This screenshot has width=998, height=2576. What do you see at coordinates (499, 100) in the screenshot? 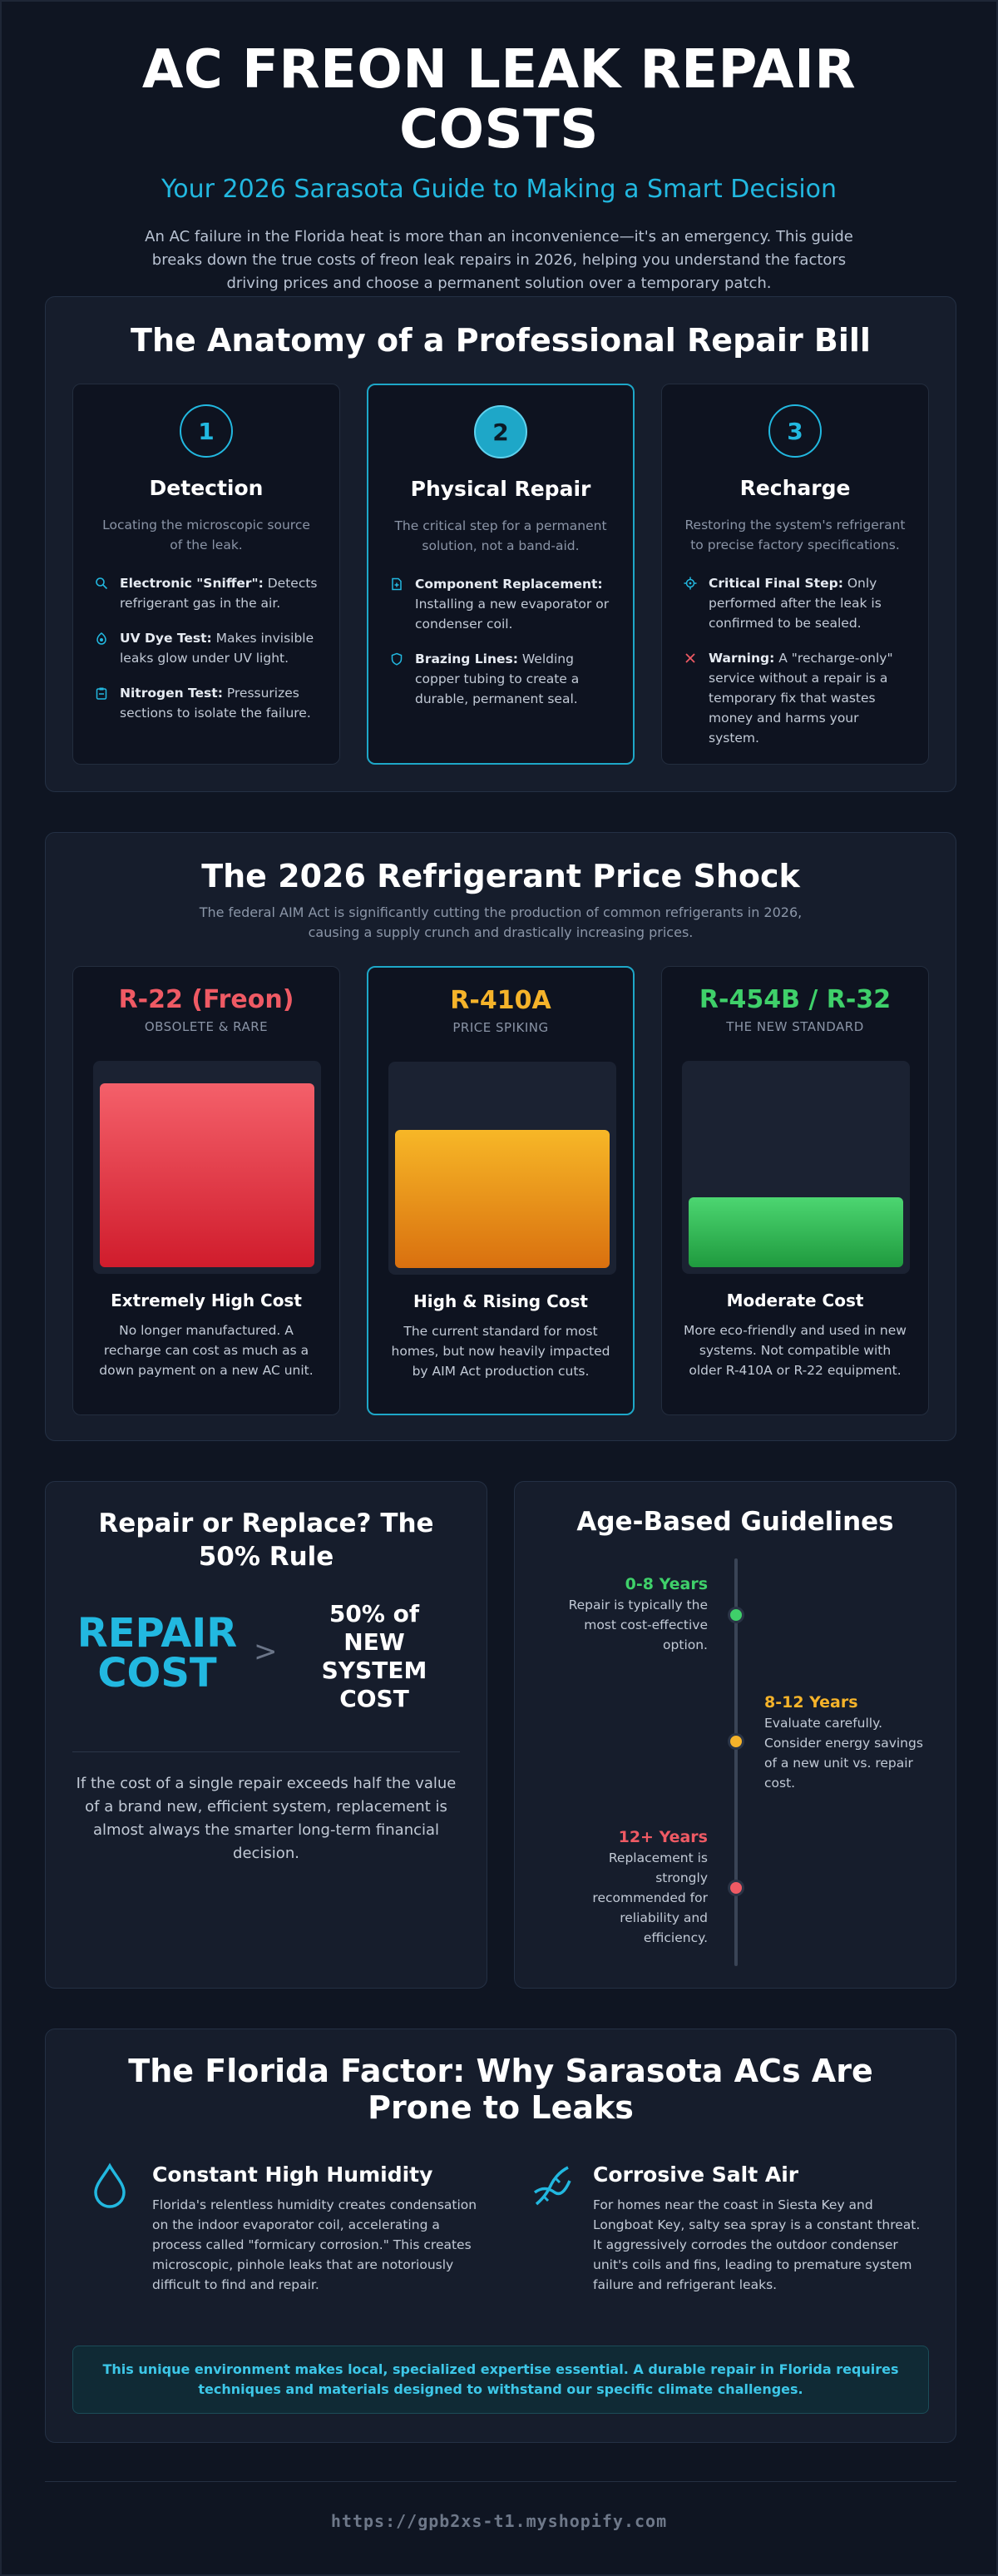
I see `page-title: AC FREON LEAK REPAIR COSTS` at bounding box center [499, 100].